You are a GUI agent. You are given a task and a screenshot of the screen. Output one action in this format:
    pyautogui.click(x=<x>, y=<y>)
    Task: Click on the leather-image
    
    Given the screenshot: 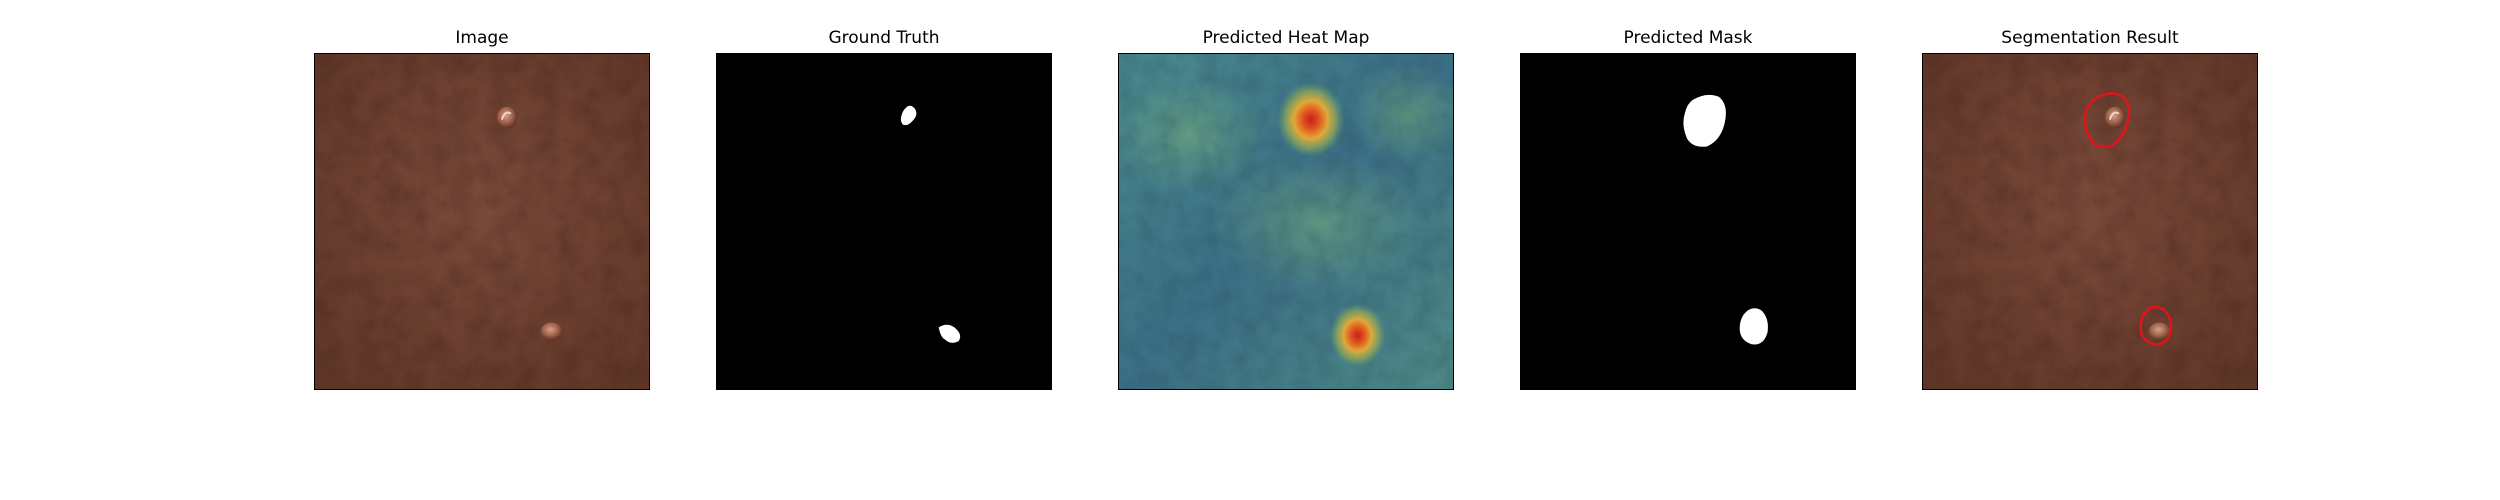 What is the action you would take?
    pyautogui.click(x=482, y=221)
    